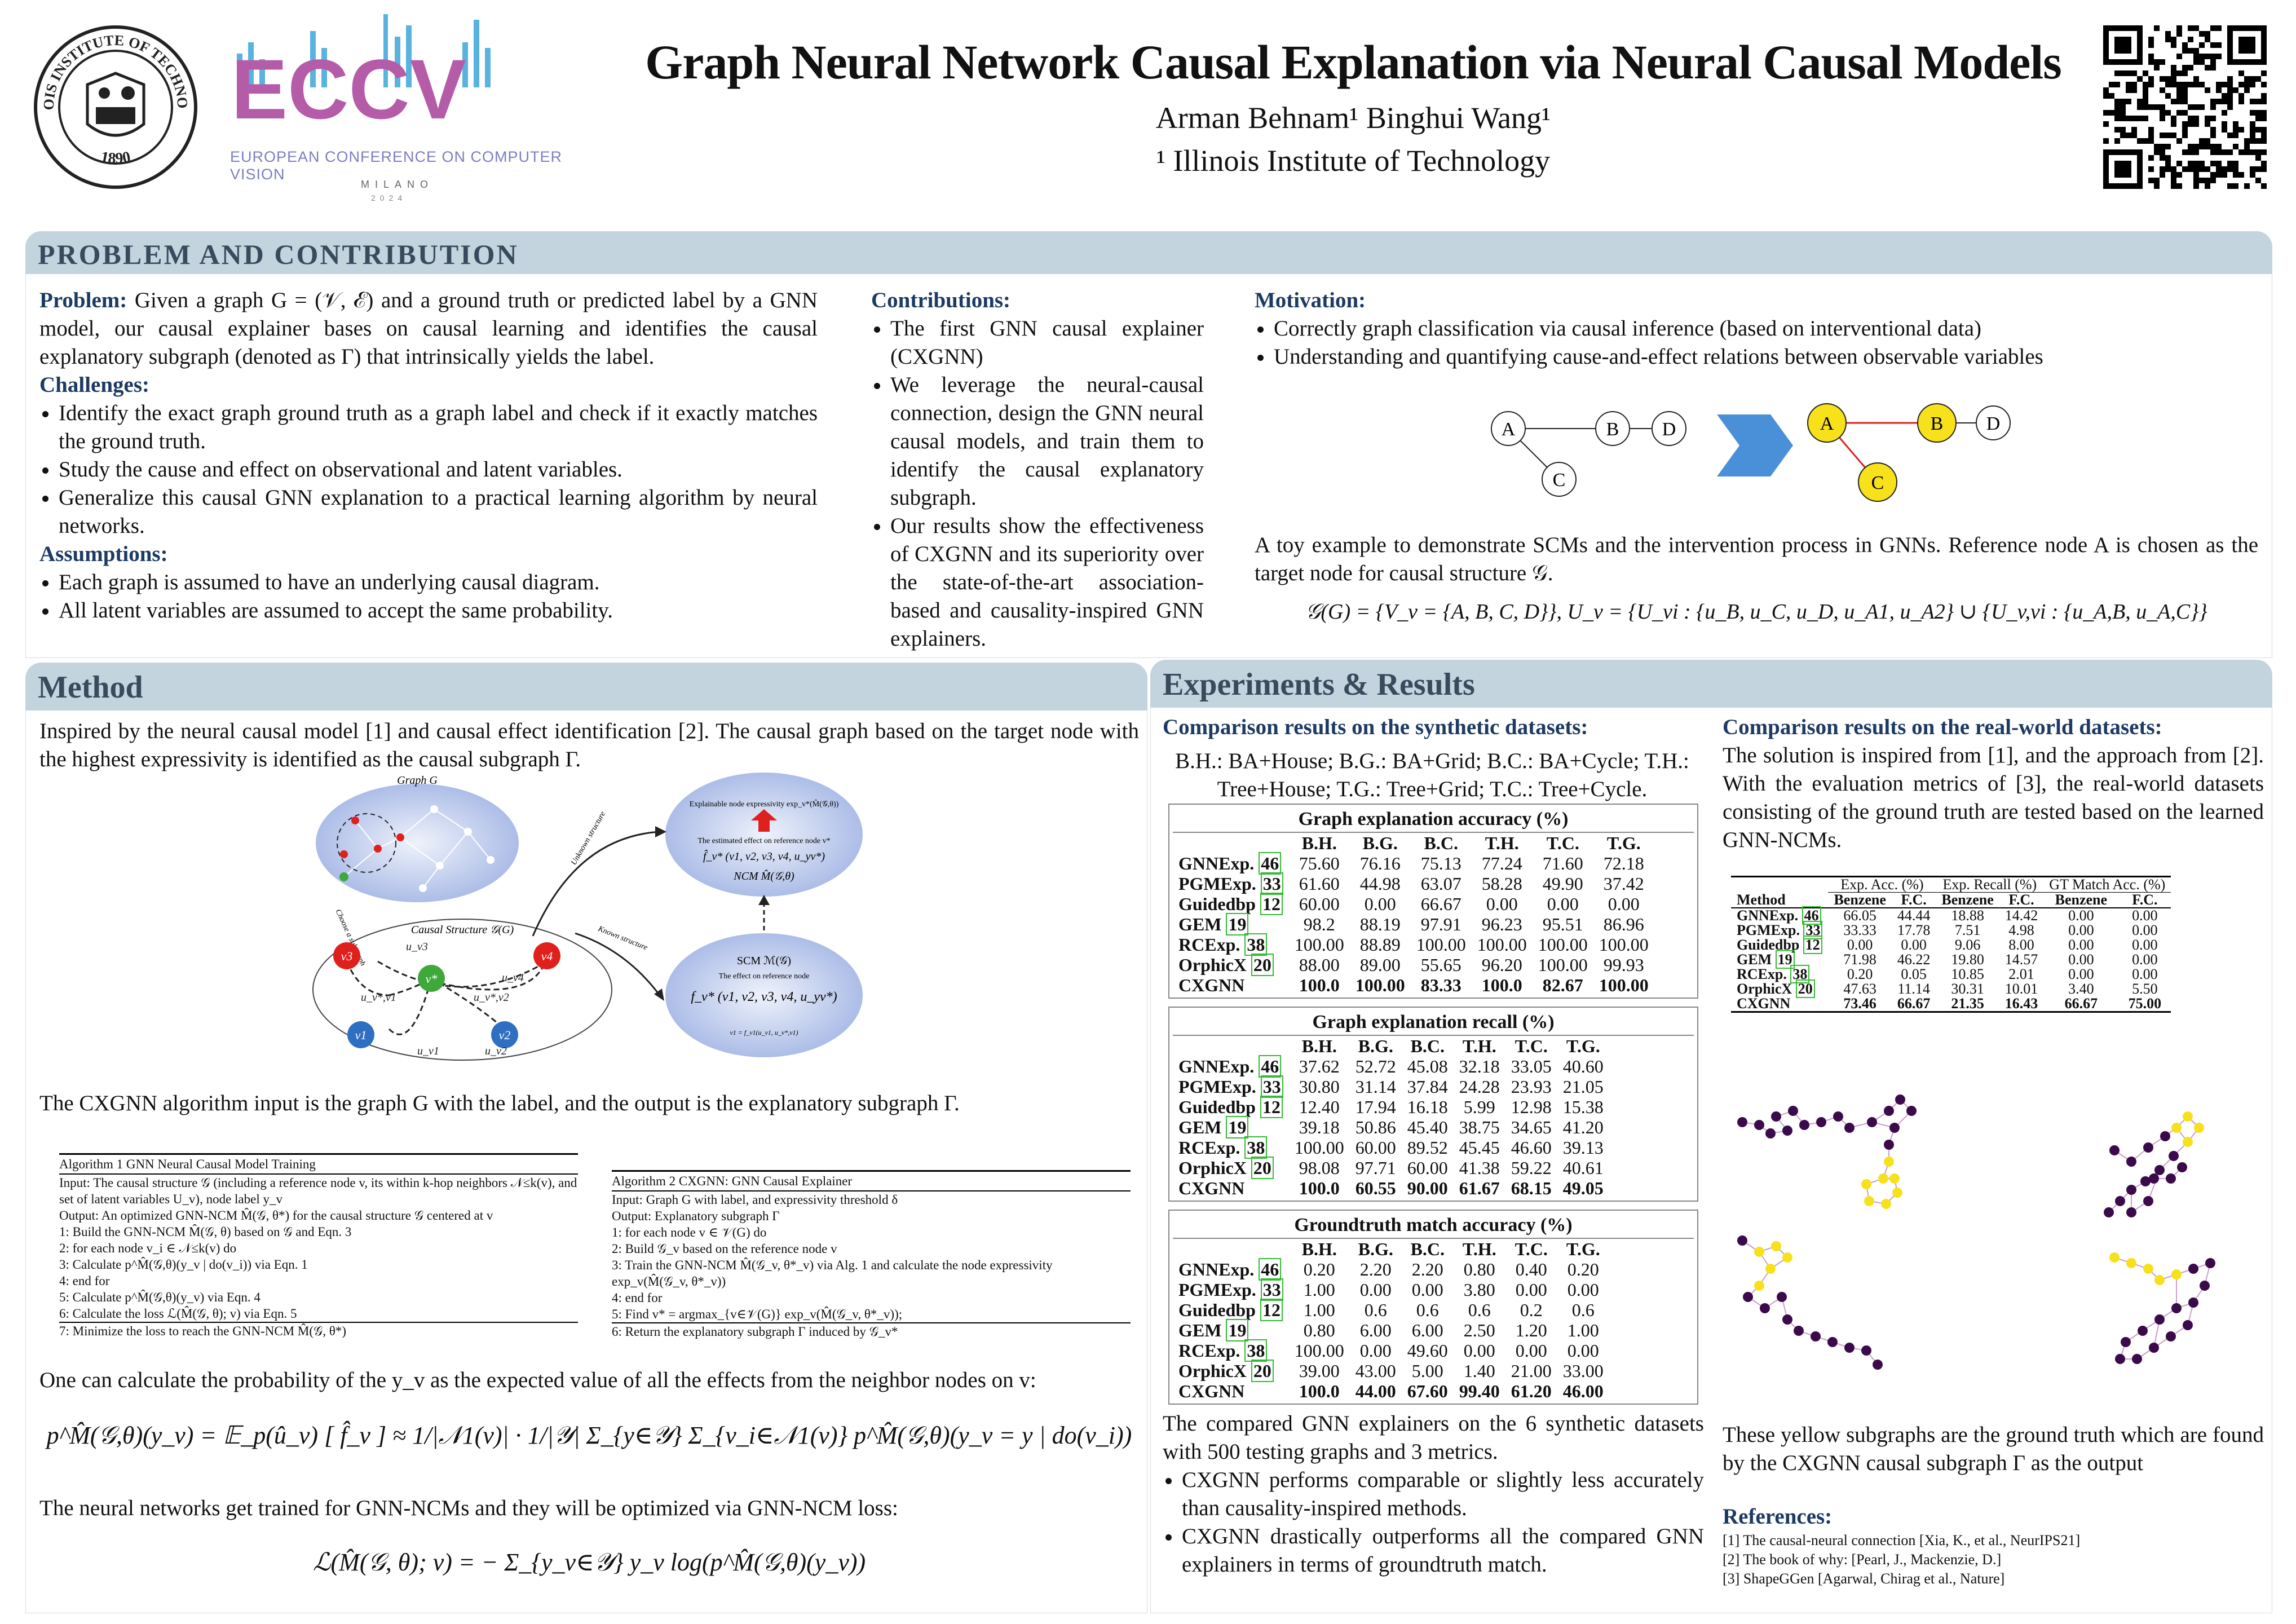  Describe the element at coordinates (1427, 1086) in the screenshot. I see `value-cell: 37.84` at that location.